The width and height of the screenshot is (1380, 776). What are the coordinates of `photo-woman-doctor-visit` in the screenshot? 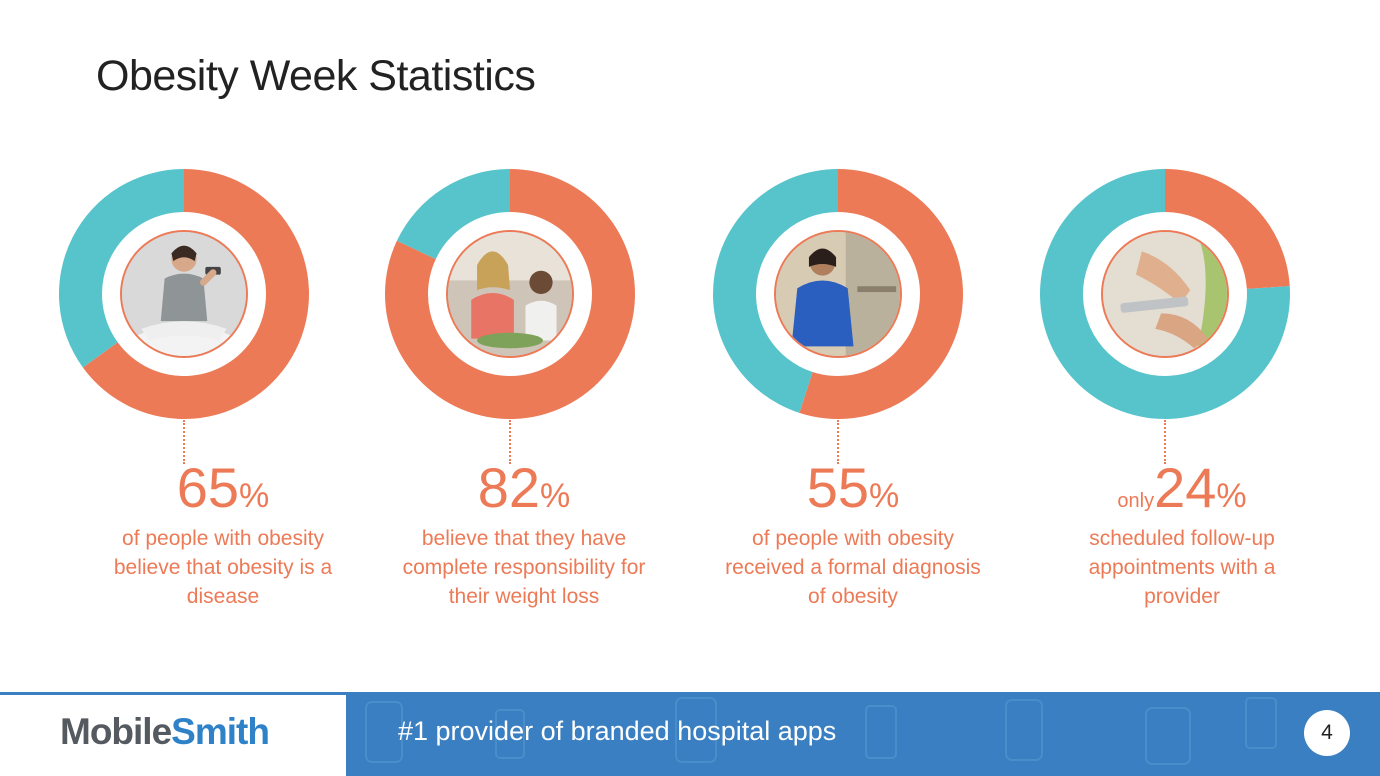 It's located at (838, 294).